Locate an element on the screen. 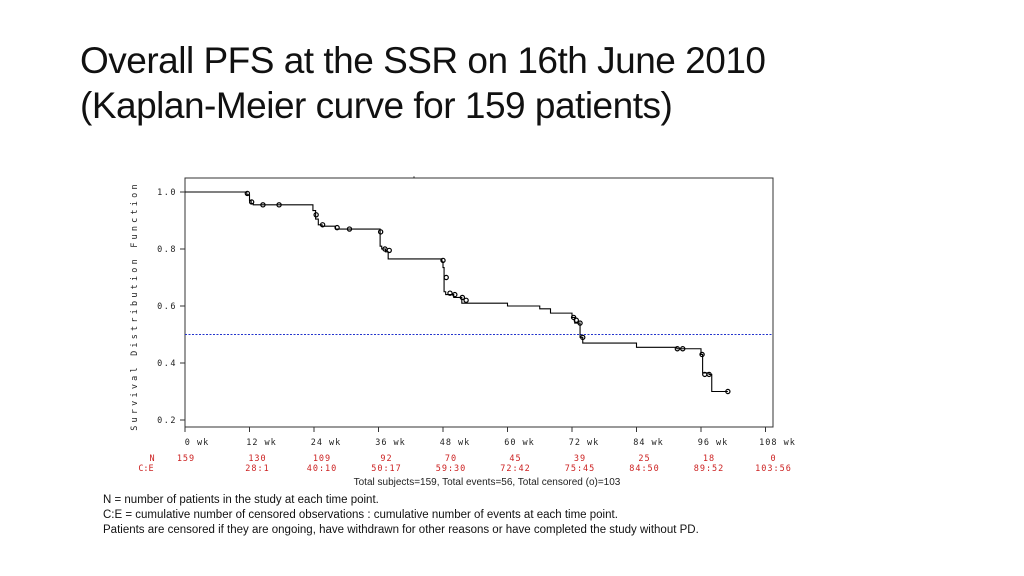 This screenshot has width=1024, height=576. risk-n-value: 130 is located at coordinates (257, 459).